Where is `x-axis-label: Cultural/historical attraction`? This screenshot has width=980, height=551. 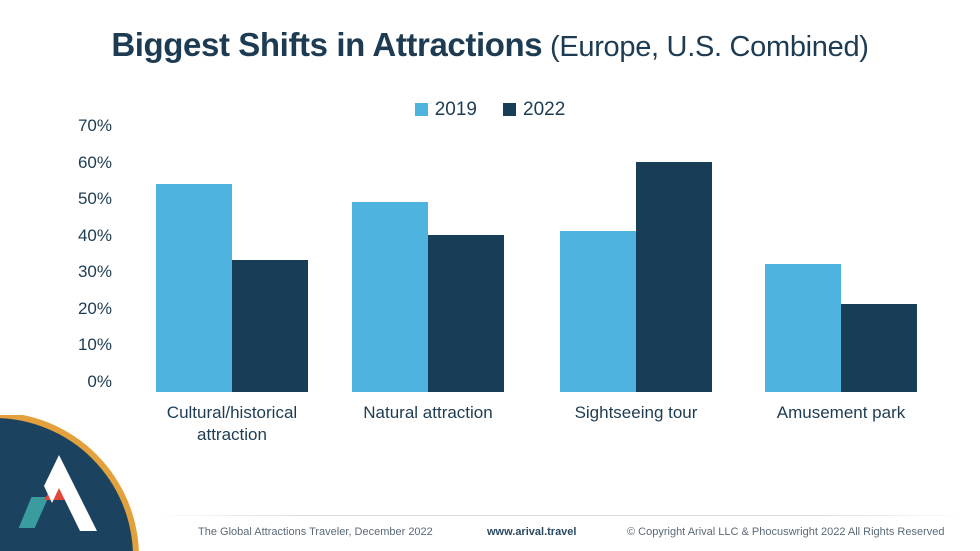 x-axis-label: Cultural/historical attraction is located at coordinates (232, 424).